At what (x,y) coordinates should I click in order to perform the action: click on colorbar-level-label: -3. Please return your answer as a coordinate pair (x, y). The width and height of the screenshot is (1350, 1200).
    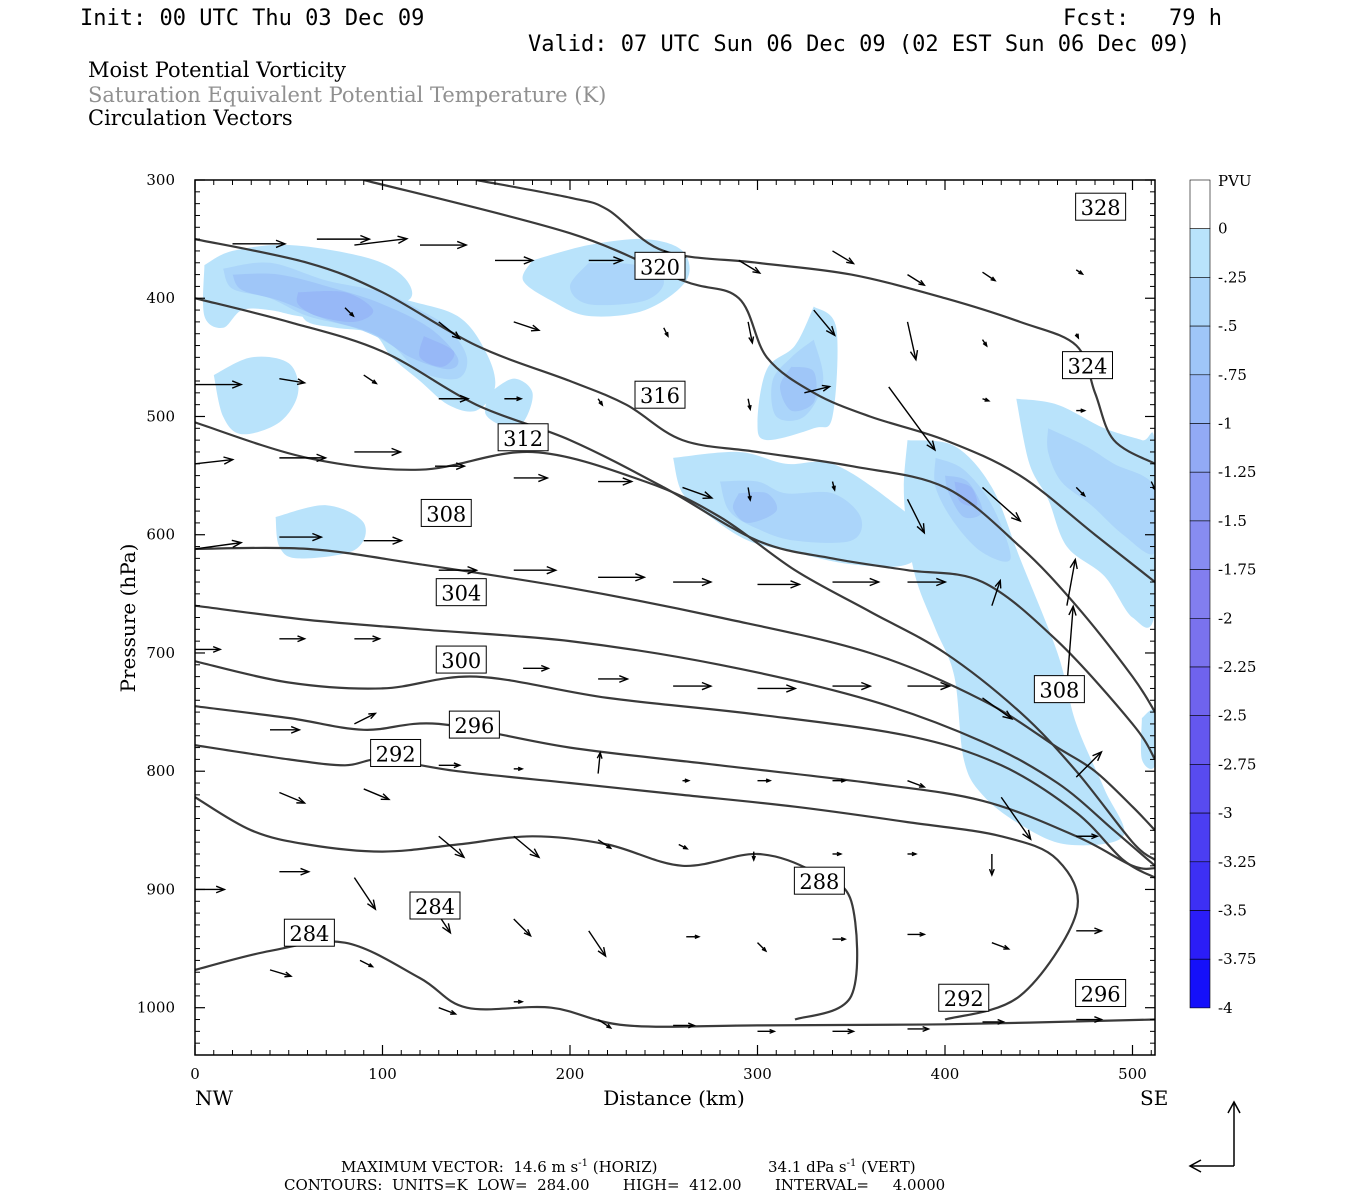
    Looking at the image, I should click on (1225, 813).